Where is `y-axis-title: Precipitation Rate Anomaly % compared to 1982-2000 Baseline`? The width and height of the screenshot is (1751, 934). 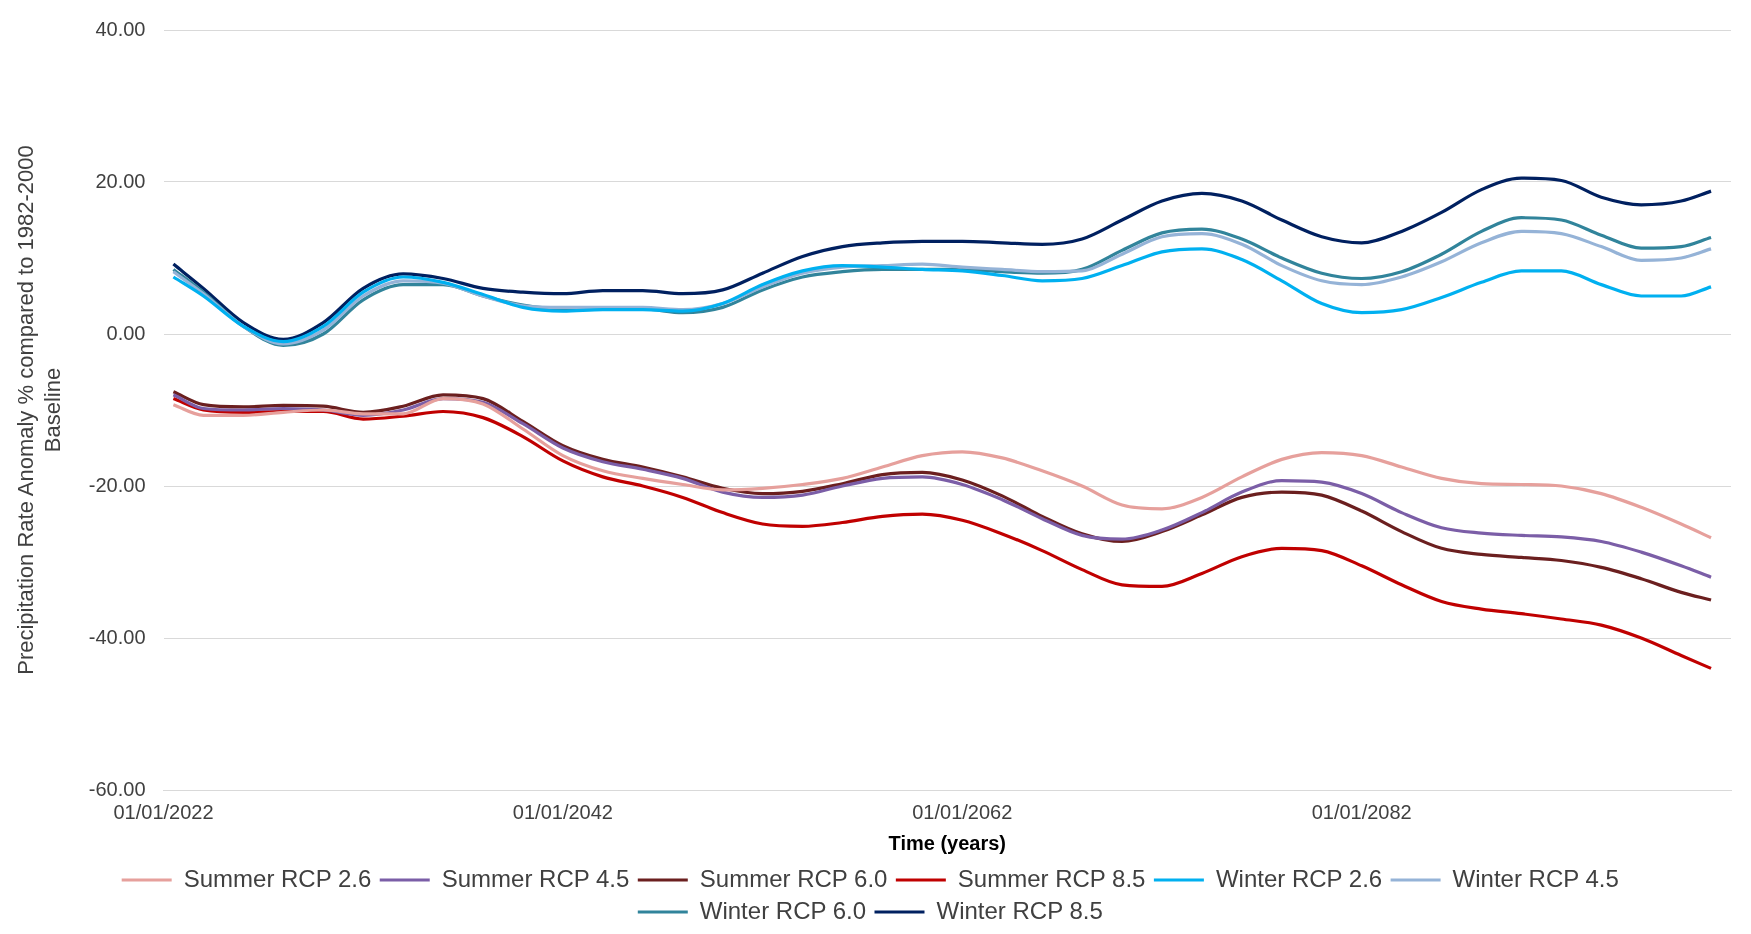 y-axis-title: Precipitation Rate Anomaly % compared to 1982-2000 Baseline is located at coordinates (39, 410).